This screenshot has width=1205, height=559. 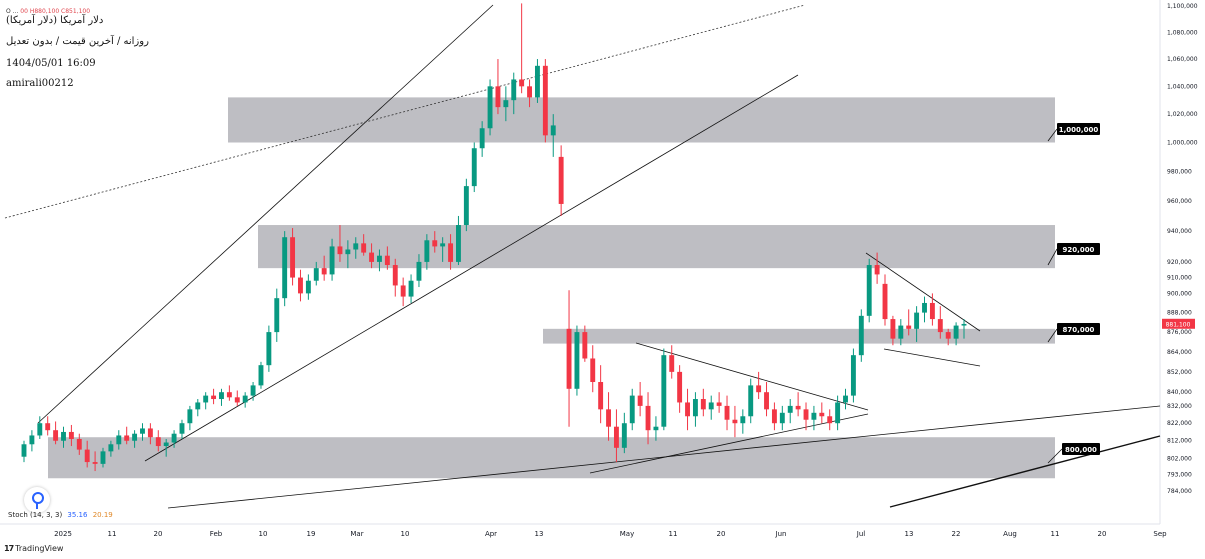 What do you see at coordinates (1182, 6) in the screenshot?
I see `price-tick-label: 1,100,000` at bounding box center [1182, 6].